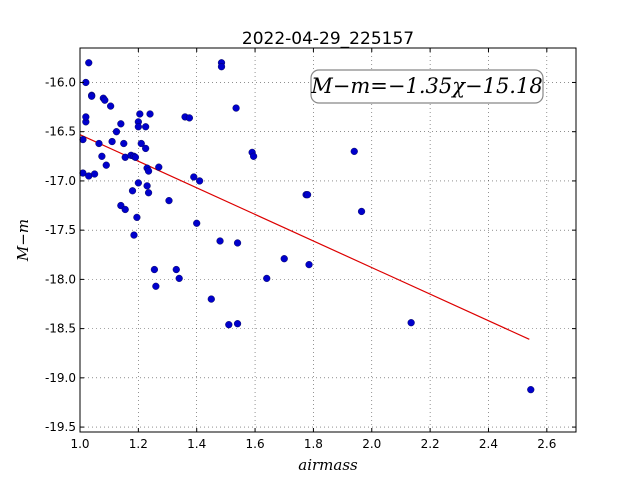 The width and height of the screenshot is (640, 480). I want to click on fit-annotation-box: M−m=−1.35χ−15.18, so click(427, 86).